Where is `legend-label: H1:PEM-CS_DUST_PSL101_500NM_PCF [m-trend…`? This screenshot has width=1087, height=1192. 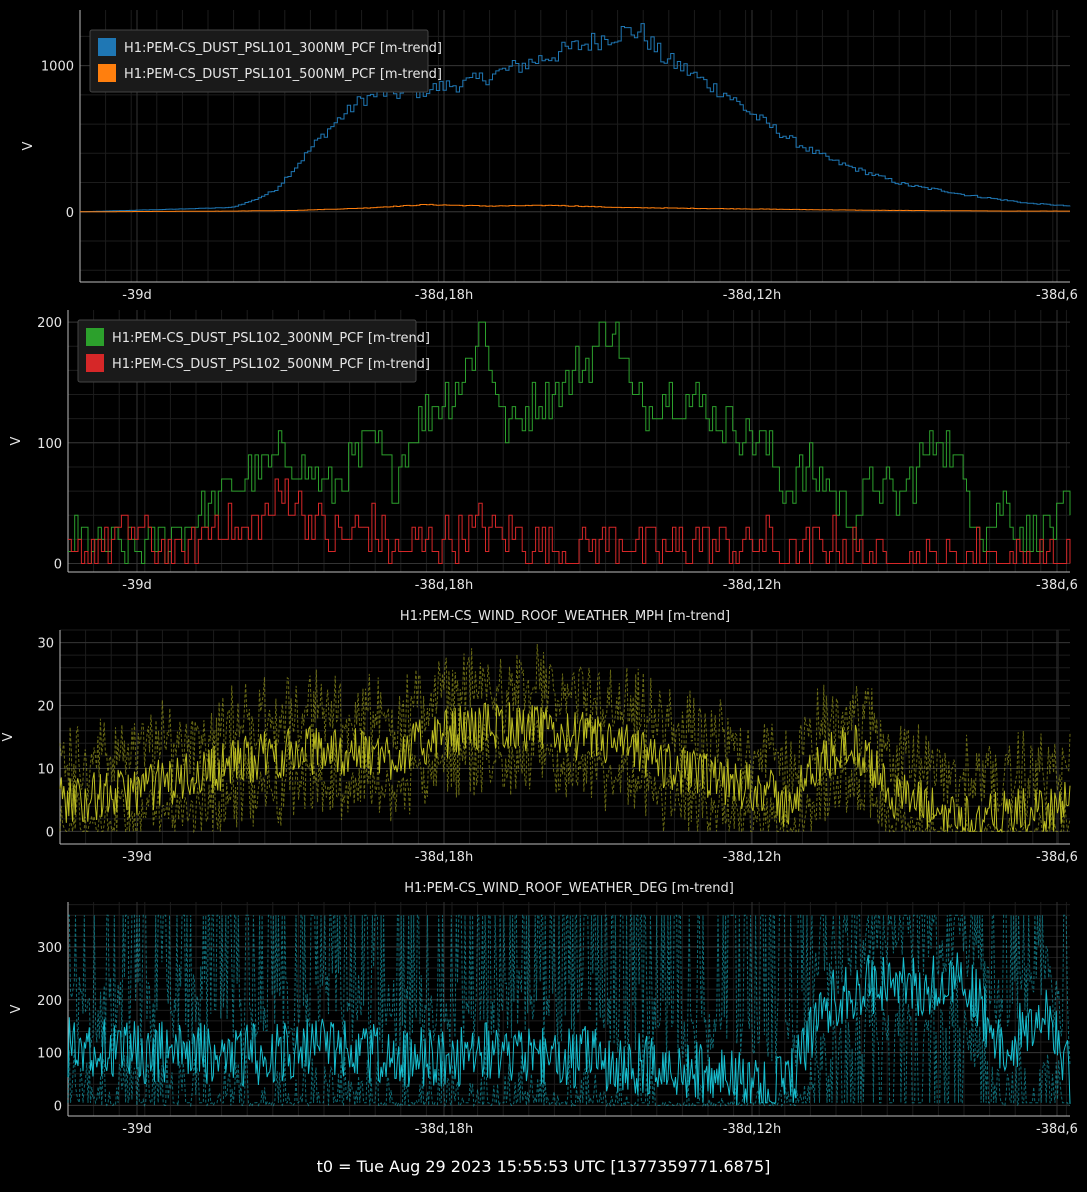 legend-label: H1:PEM-CS_DUST_PSL101_500NM_PCF [m-trend… is located at coordinates (283, 74).